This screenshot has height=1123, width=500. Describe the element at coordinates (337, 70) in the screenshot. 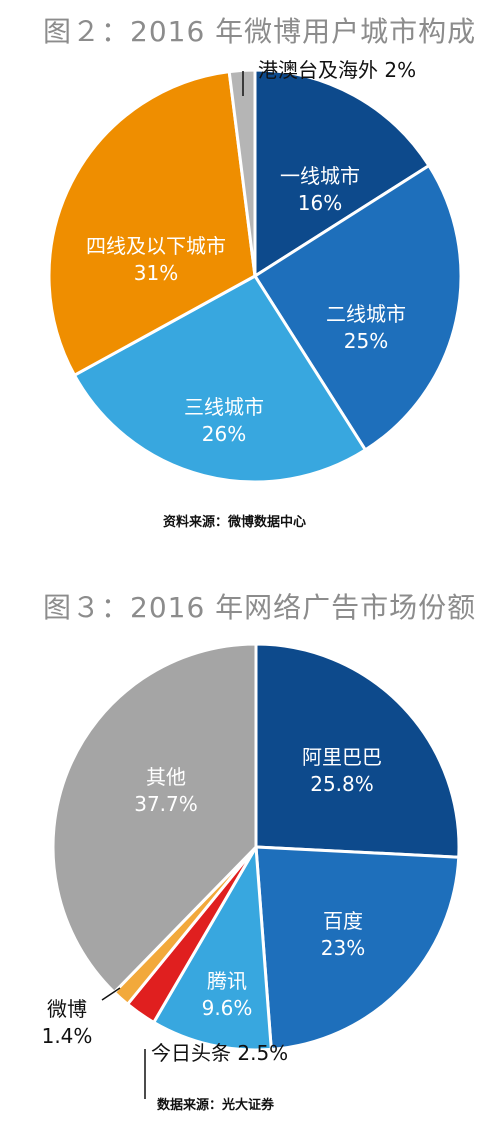

I see `slice-label: 港澳台及海外 2%` at that location.